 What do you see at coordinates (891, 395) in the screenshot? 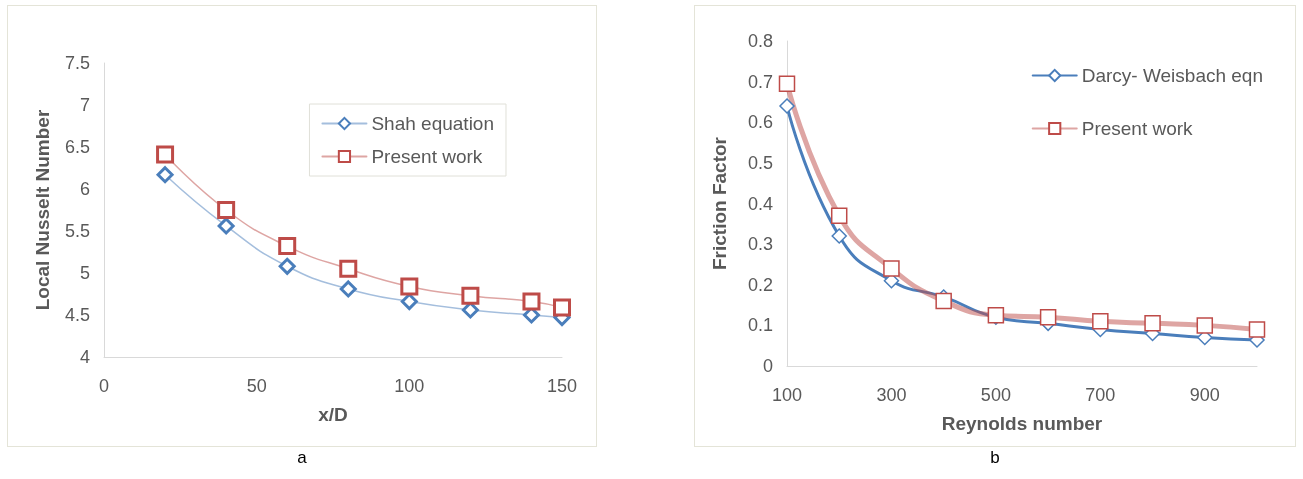
I see `x-tick-label: 300` at bounding box center [891, 395].